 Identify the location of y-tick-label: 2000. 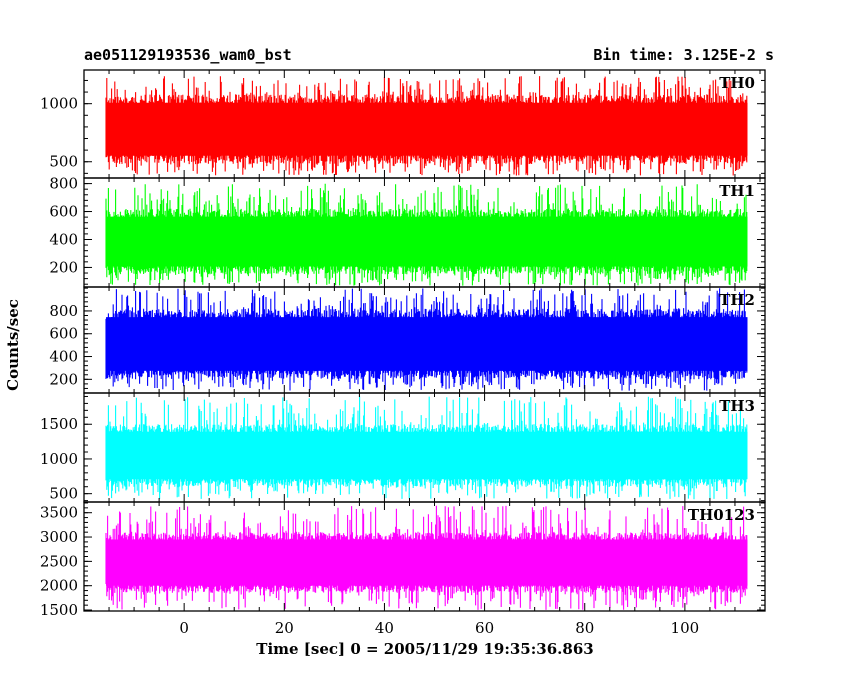
(59, 586).